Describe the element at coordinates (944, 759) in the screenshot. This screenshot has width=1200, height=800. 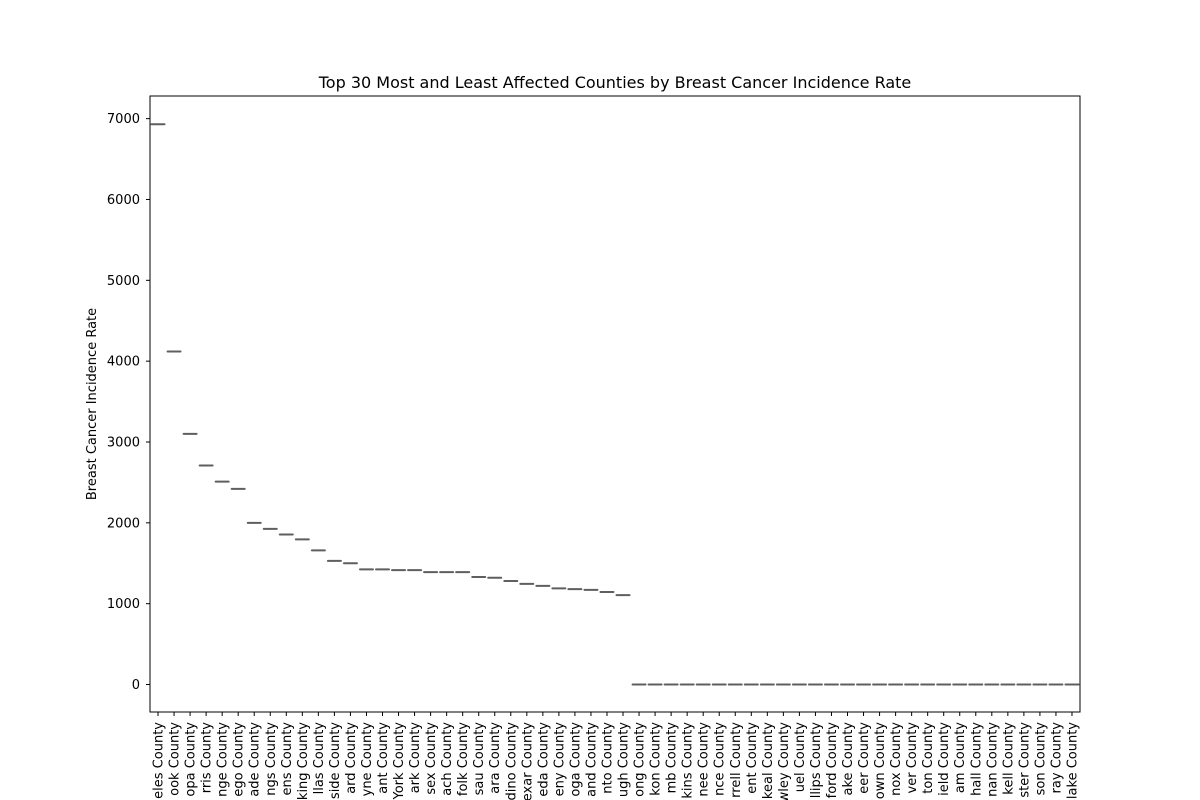
I see `x-tick-label: ield County` at that location.